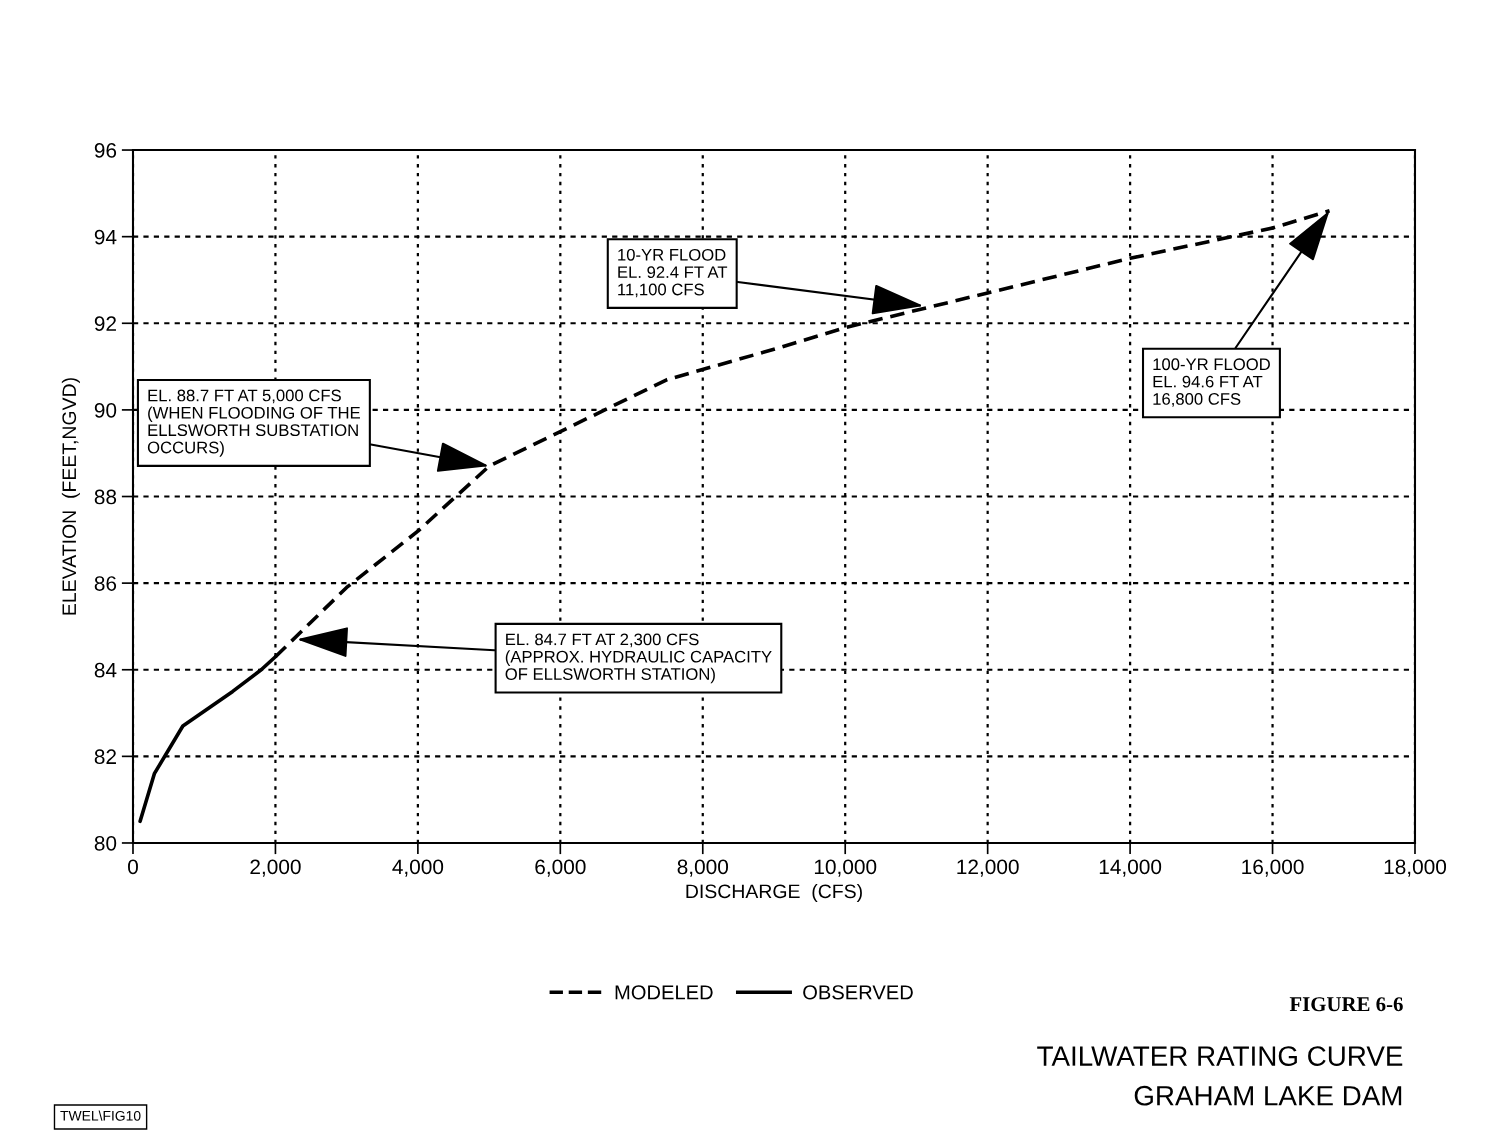  What do you see at coordinates (1211, 382) in the screenshot?
I see `annotation: 100-YR FLOOD EL. 94.6 FT AT 16,800 CFS` at bounding box center [1211, 382].